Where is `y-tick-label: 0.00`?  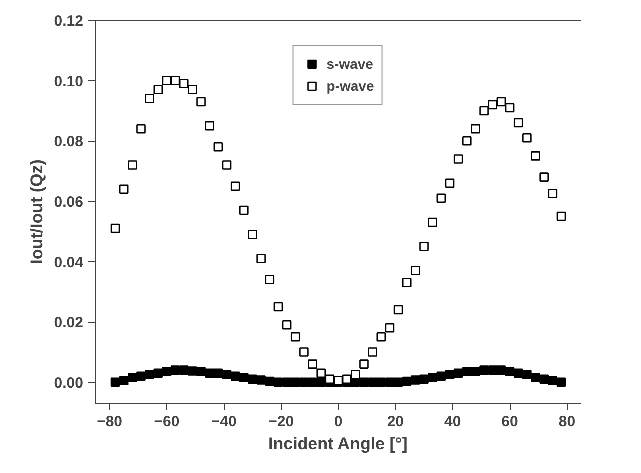
y-tick-label: 0.00 is located at coordinates (69, 383).